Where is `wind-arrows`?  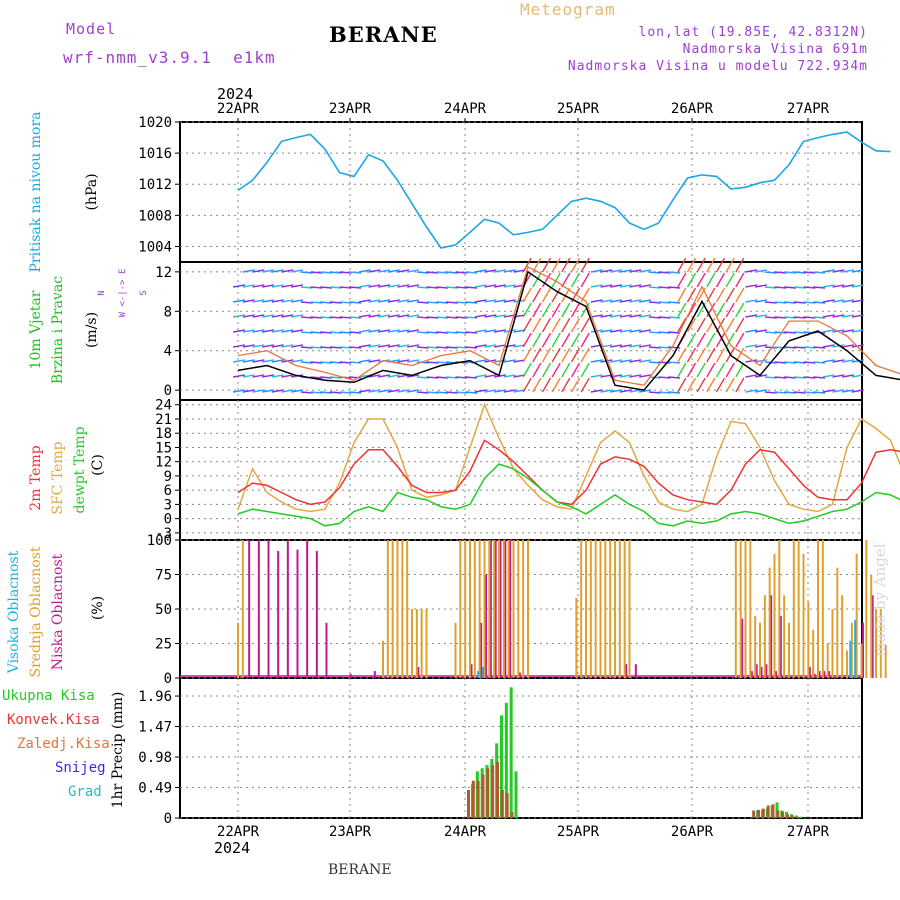
wind-arrows is located at coordinates (548, 325).